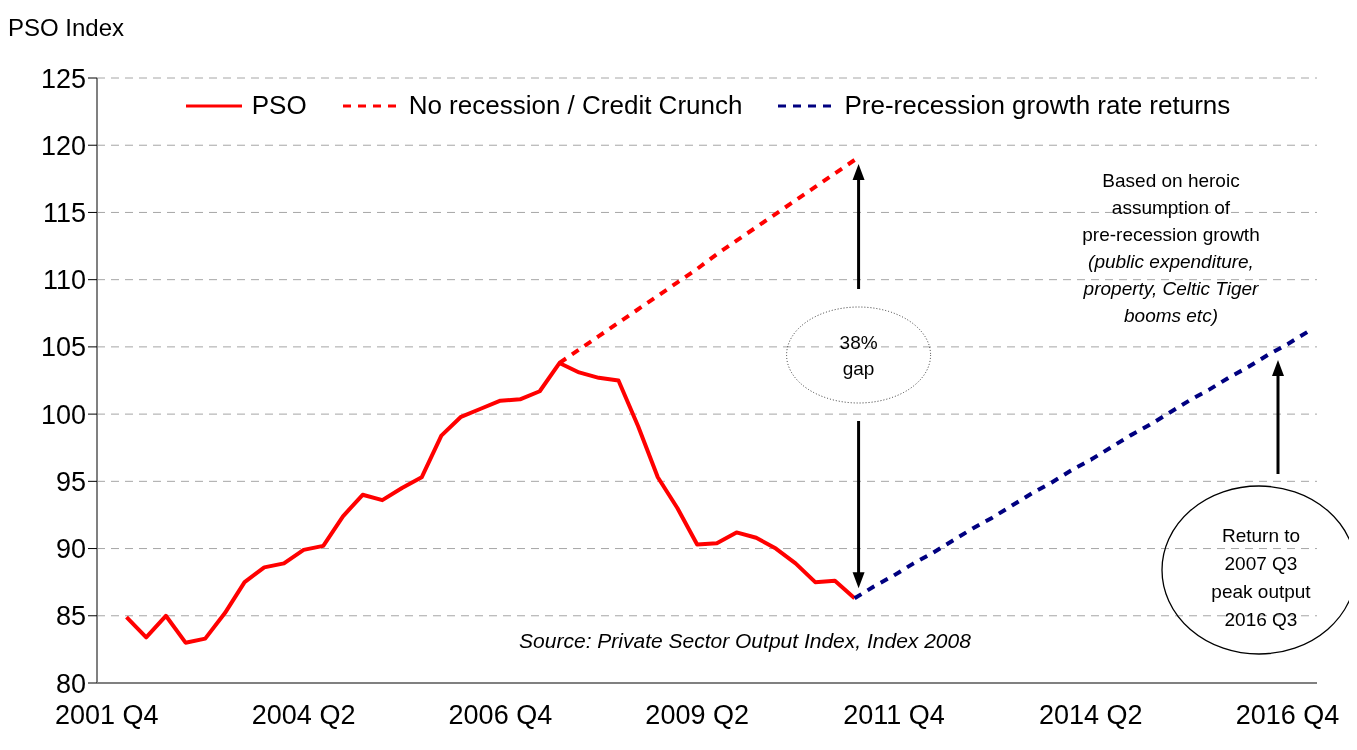 This screenshot has height=750, width=1357. I want to click on y-tick-label: 105, so click(63, 347).